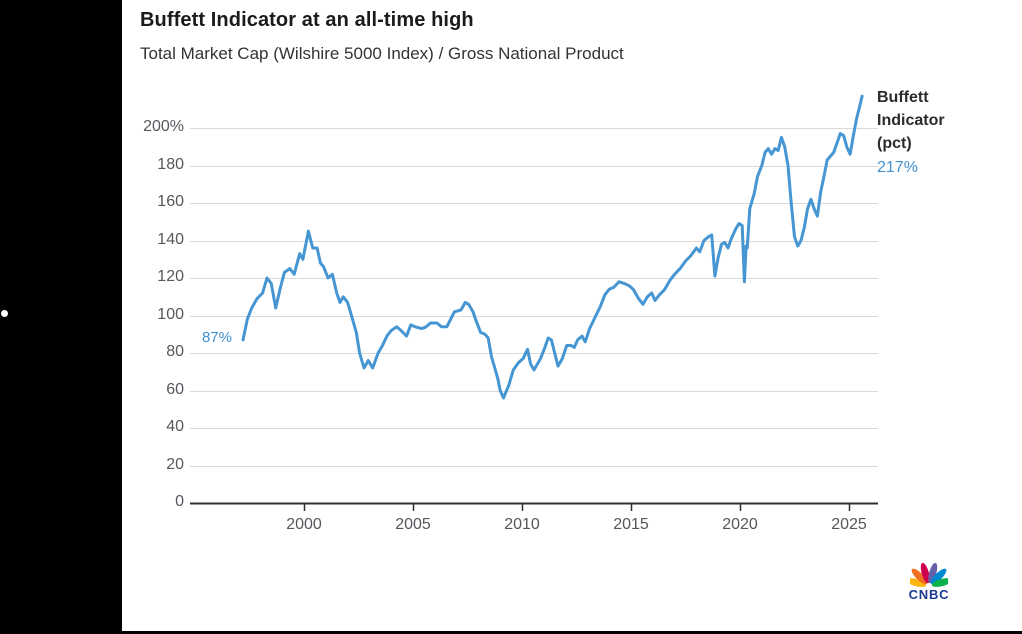 The width and height of the screenshot is (1022, 634). What do you see at coordinates (897, 167) in the screenshot?
I see `legend-value: 217%` at bounding box center [897, 167].